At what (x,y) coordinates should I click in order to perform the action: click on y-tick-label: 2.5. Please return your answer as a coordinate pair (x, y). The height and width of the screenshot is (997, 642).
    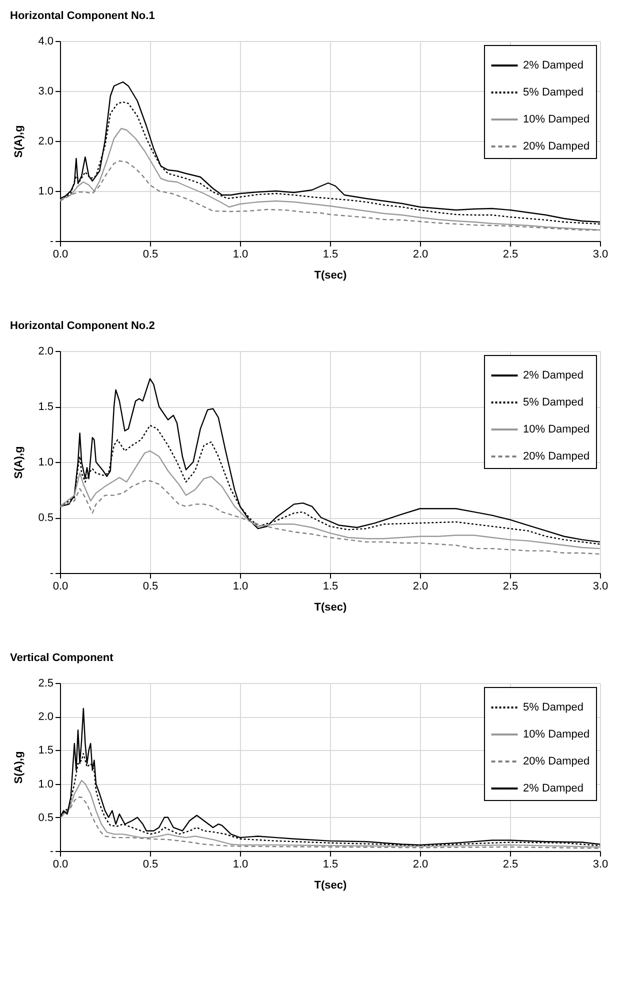
    Looking at the image, I should click on (46, 684).